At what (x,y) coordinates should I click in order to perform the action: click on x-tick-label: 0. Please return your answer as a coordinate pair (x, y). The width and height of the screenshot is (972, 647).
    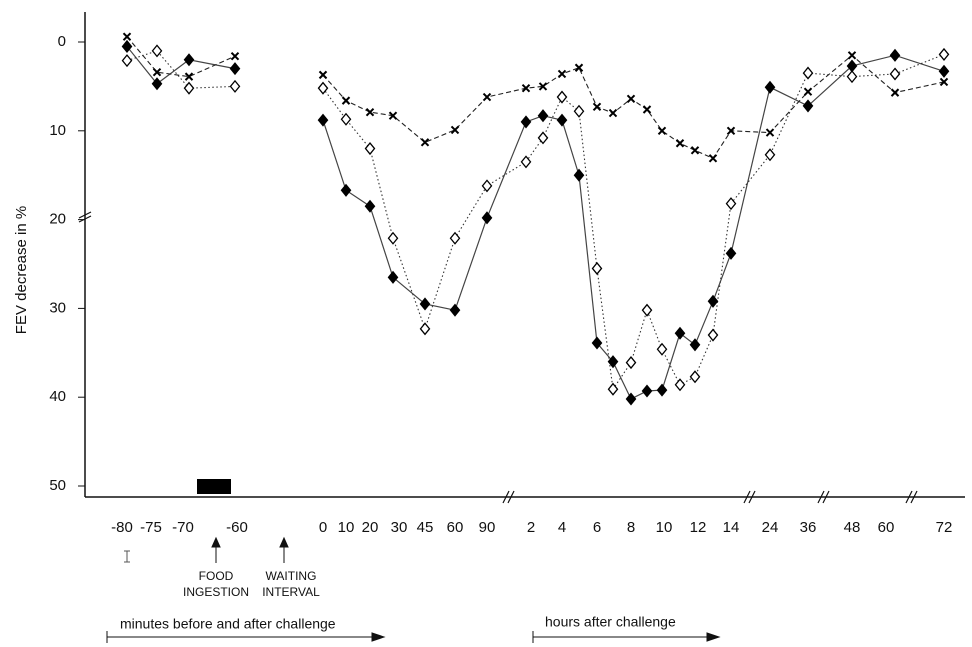
    Looking at the image, I should click on (323, 527).